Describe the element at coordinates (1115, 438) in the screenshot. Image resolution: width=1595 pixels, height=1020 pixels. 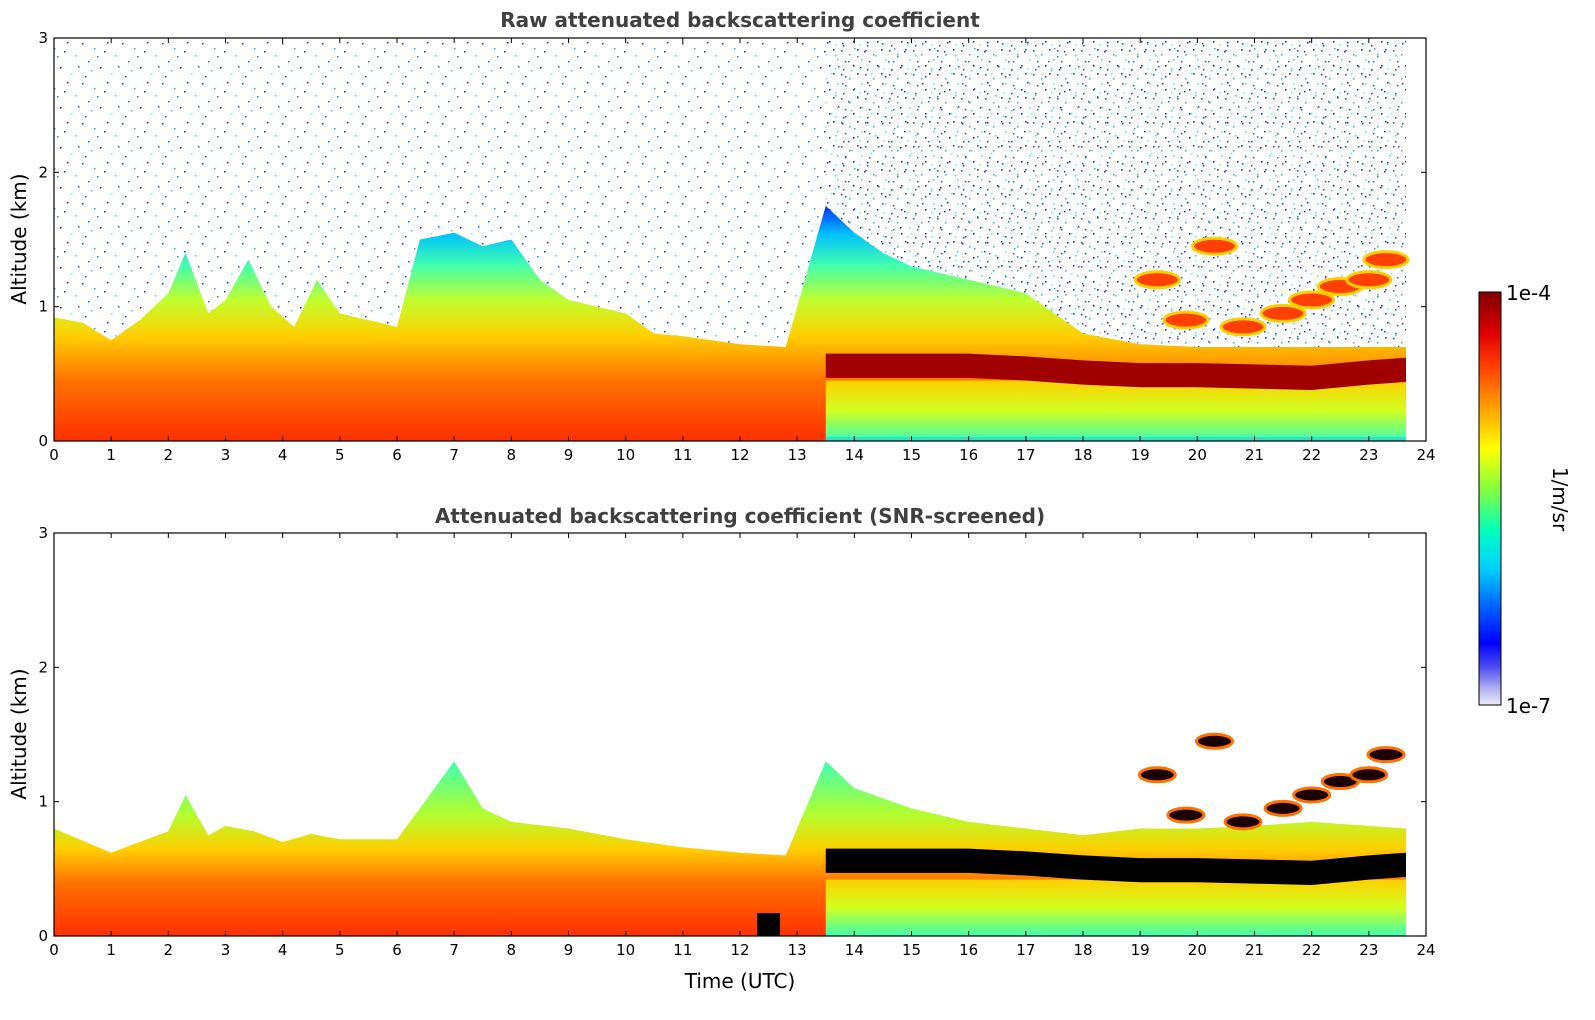
I see `surface-strip` at that location.